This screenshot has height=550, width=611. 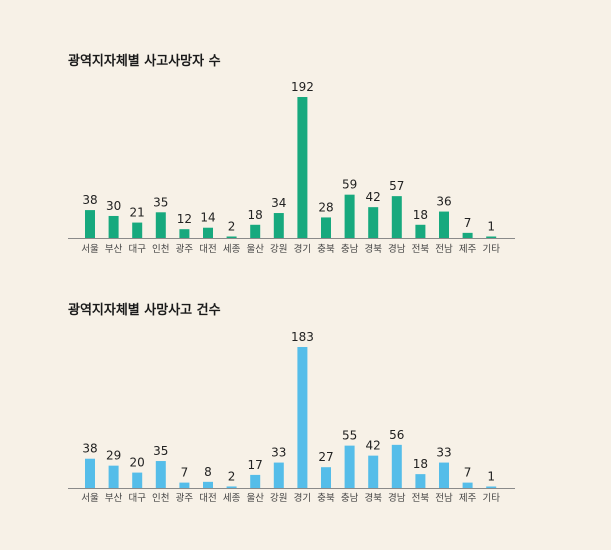 I want to click on value-label-fatalities-1: 30, so click(x=113, y=206).